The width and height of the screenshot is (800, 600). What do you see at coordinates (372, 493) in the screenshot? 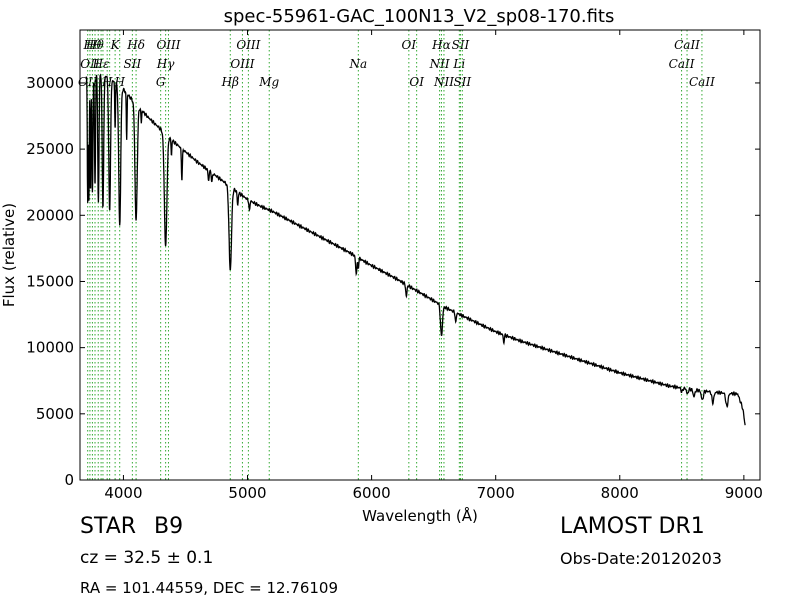
I see `x-tick-label: 6000` at bounding box center [372, 493].